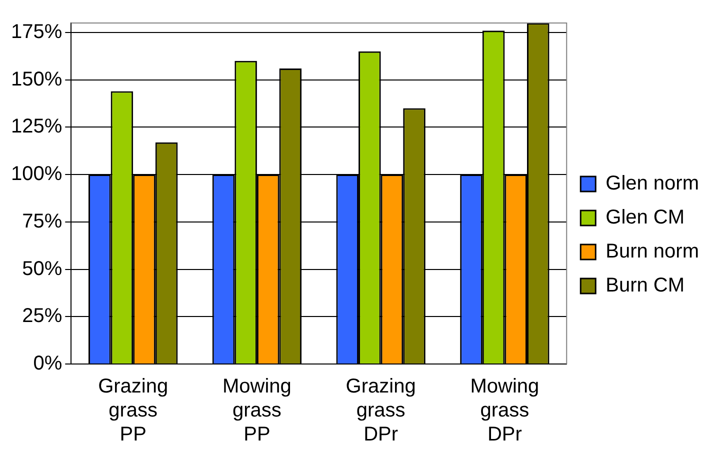 The height and width of the screenshot is (462, 721). What do you see at coordinates (36, 174) in the screenshot?
I see `y-tick-label: 100%` at bounding box center [36, 174].